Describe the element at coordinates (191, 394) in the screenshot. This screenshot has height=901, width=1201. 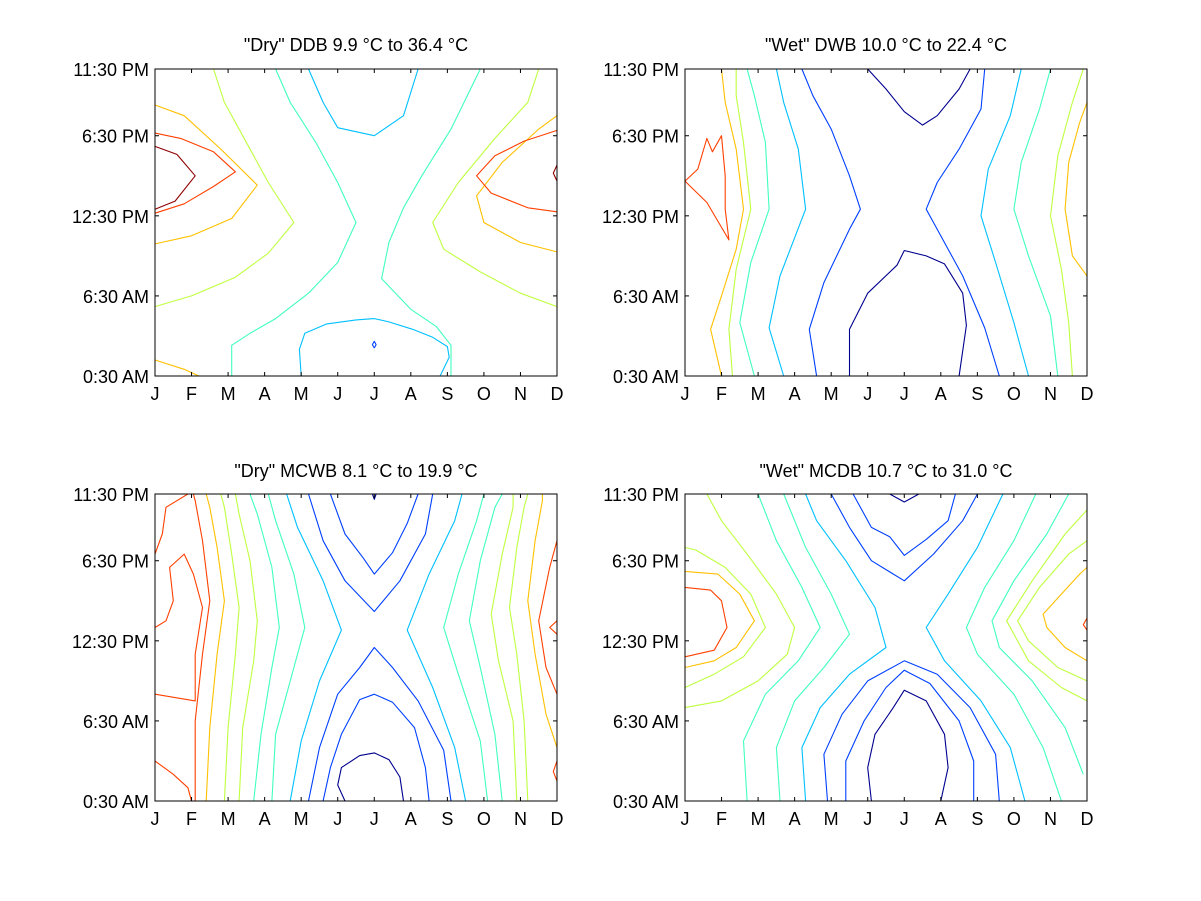
I see `x-tick-label: F` at that location.